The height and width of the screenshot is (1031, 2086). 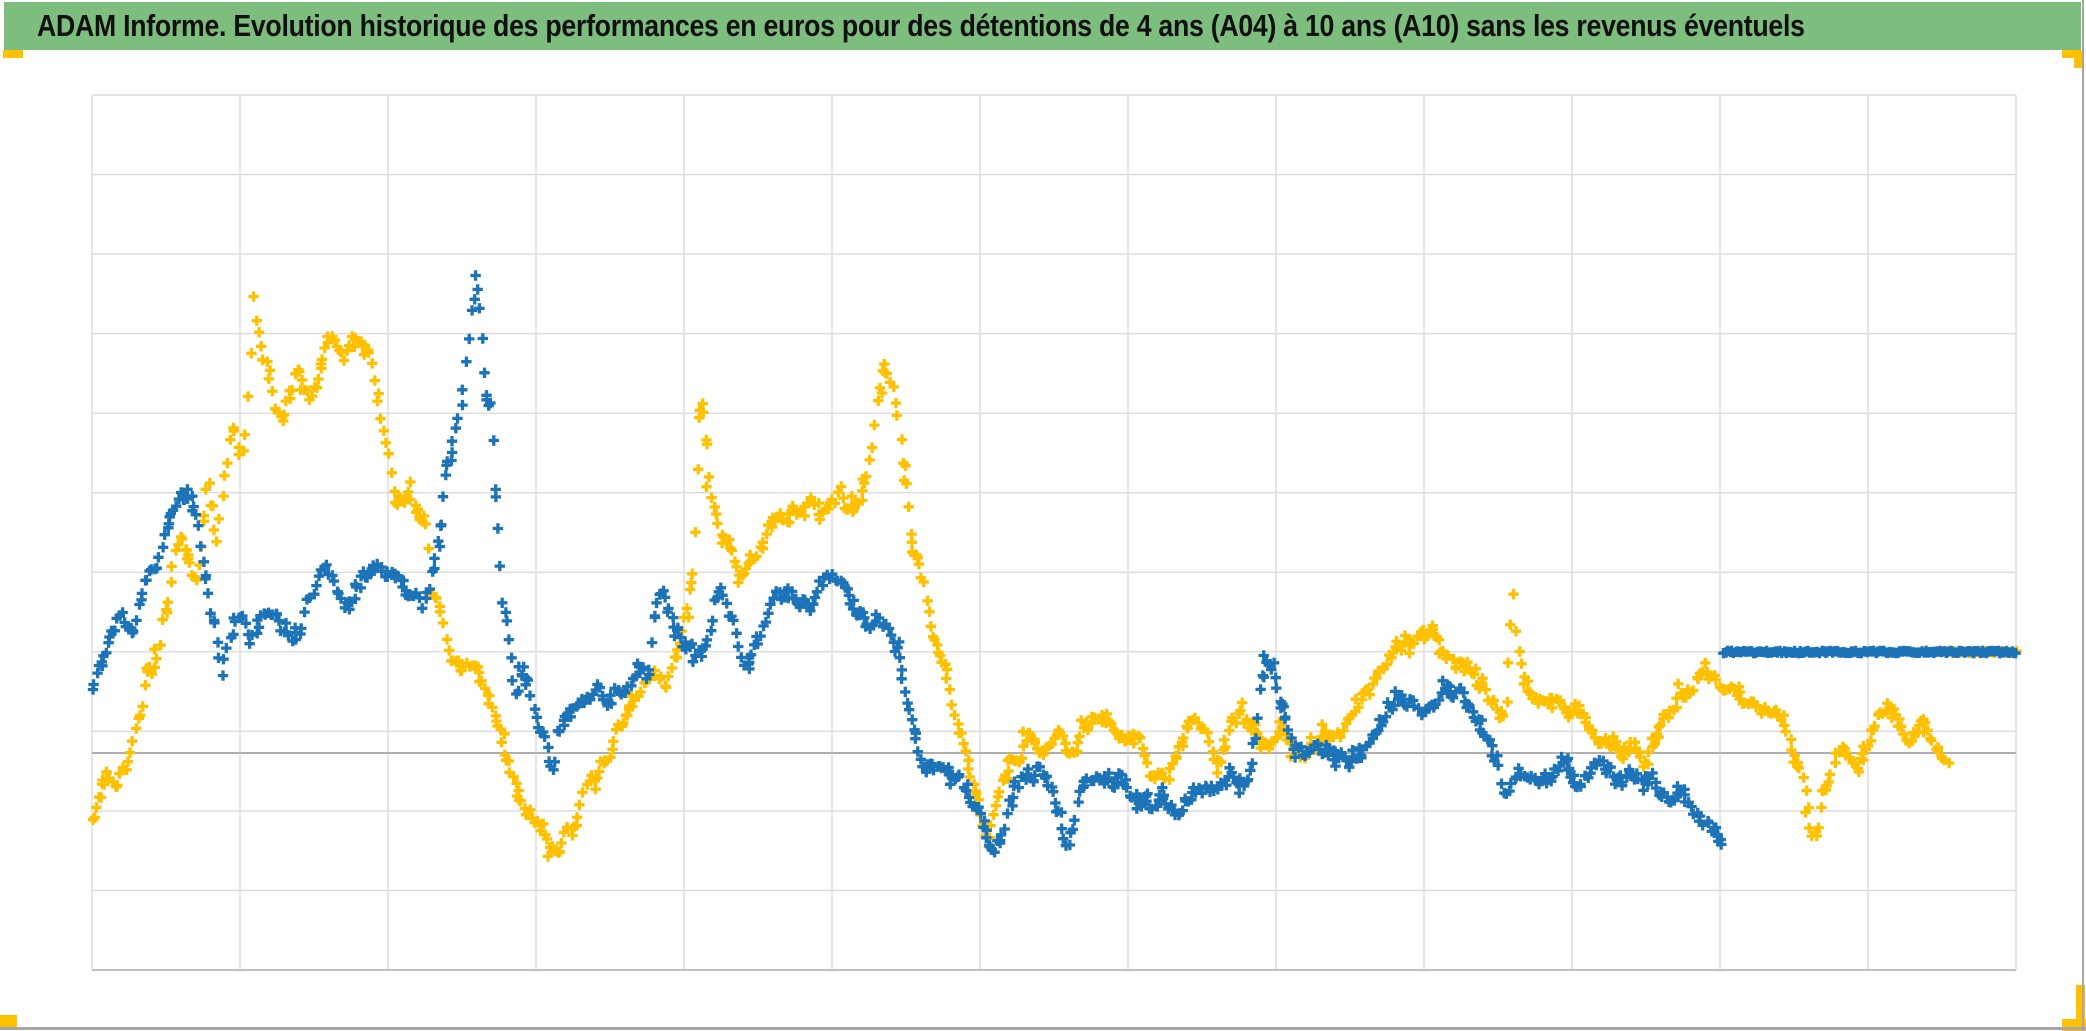 What do you see at coordinates (8, 1022) in the screenshot?
I see `gold-accent-bottom-left` at bounding box center [8, 1022].